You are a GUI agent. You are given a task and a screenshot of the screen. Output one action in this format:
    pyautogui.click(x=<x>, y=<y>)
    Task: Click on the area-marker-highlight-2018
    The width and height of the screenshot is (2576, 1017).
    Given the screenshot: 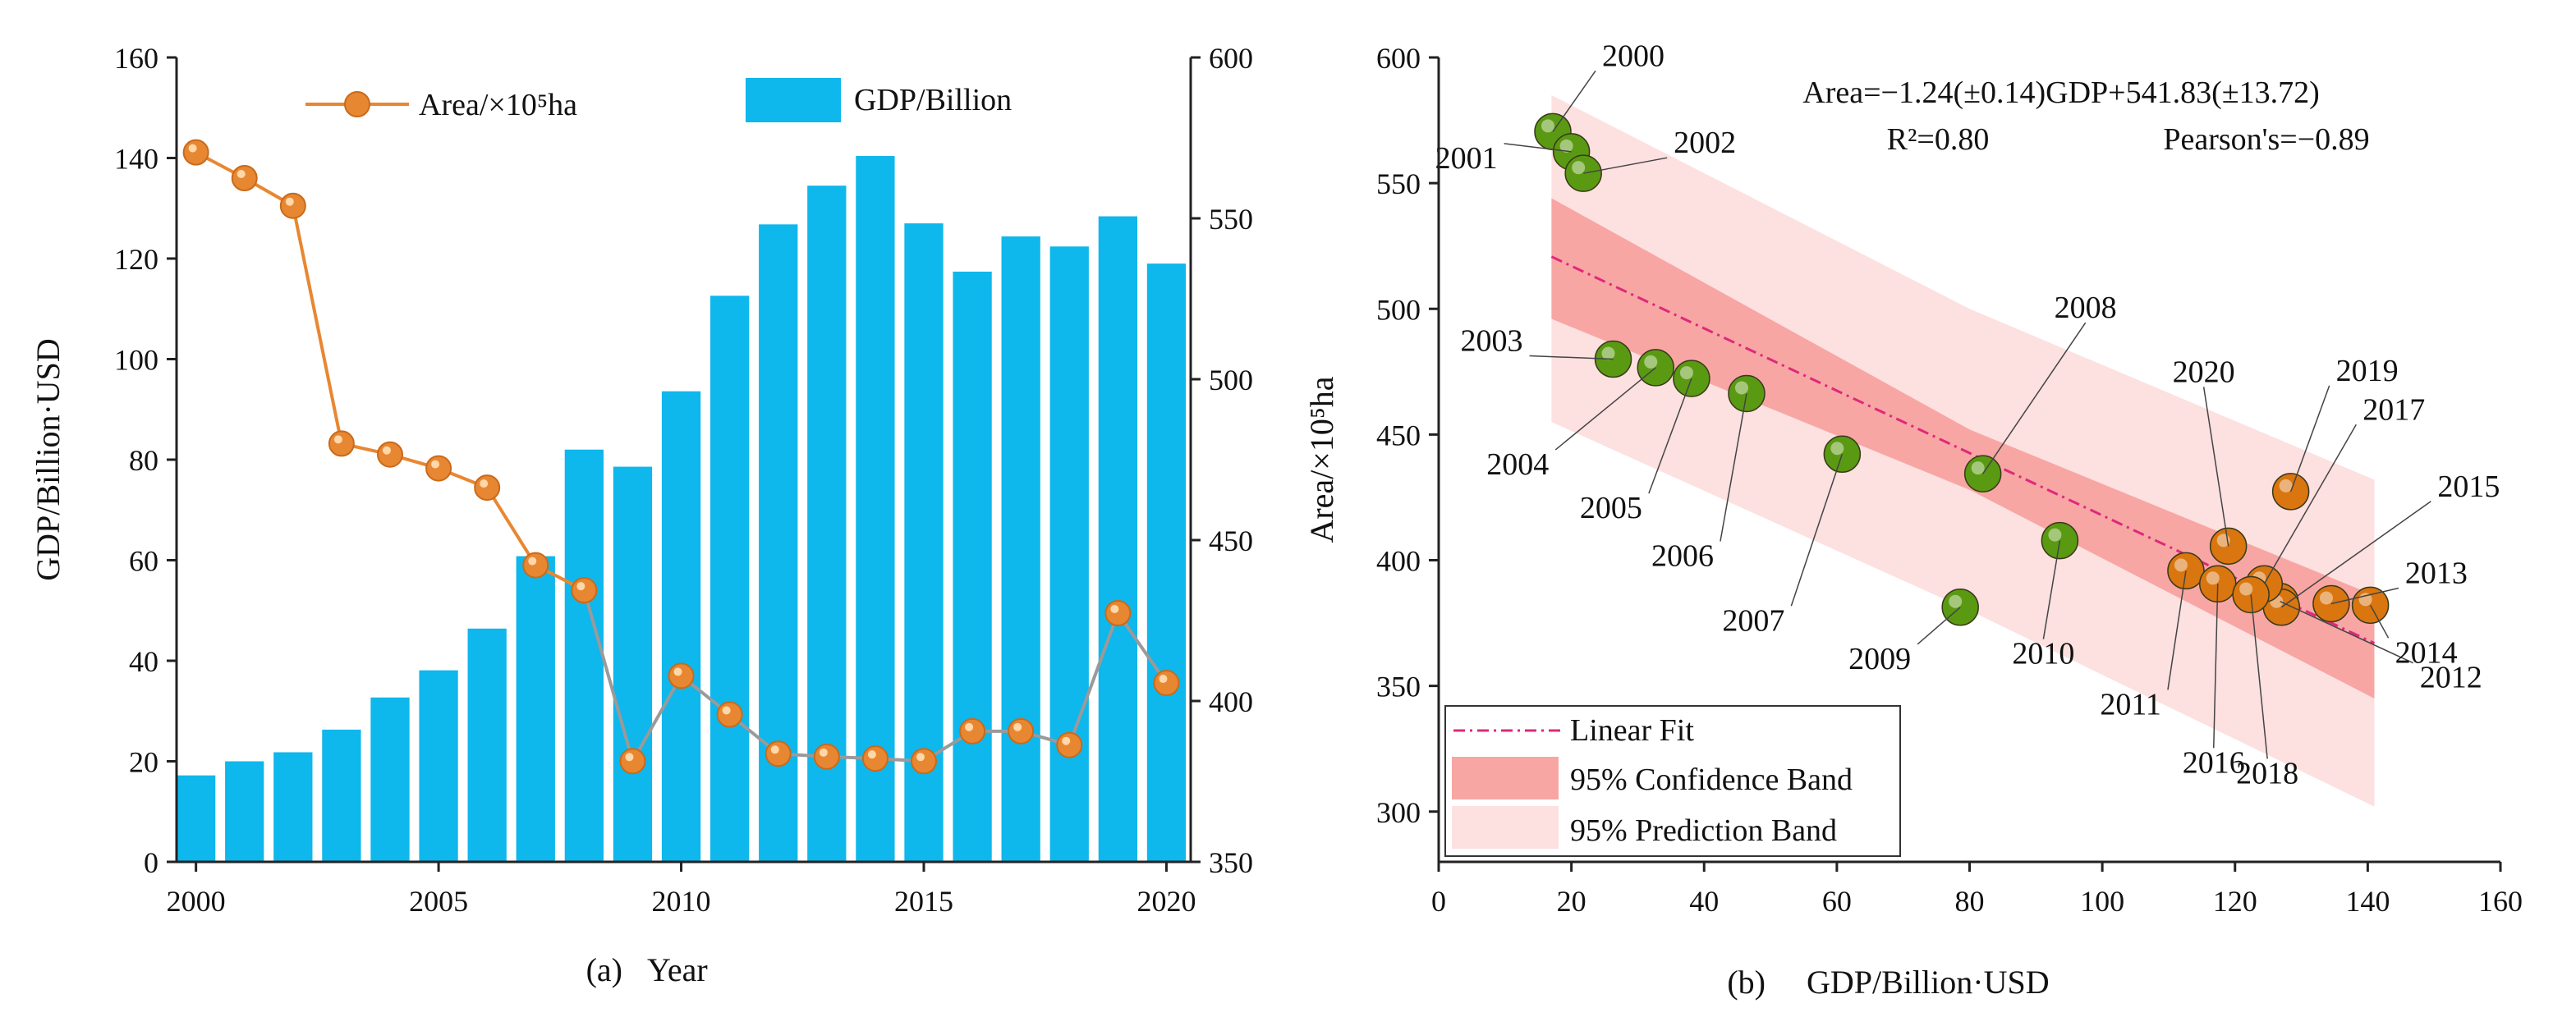 What is the action you would take?
    pyautogui.click(x=1066, y=740)
    